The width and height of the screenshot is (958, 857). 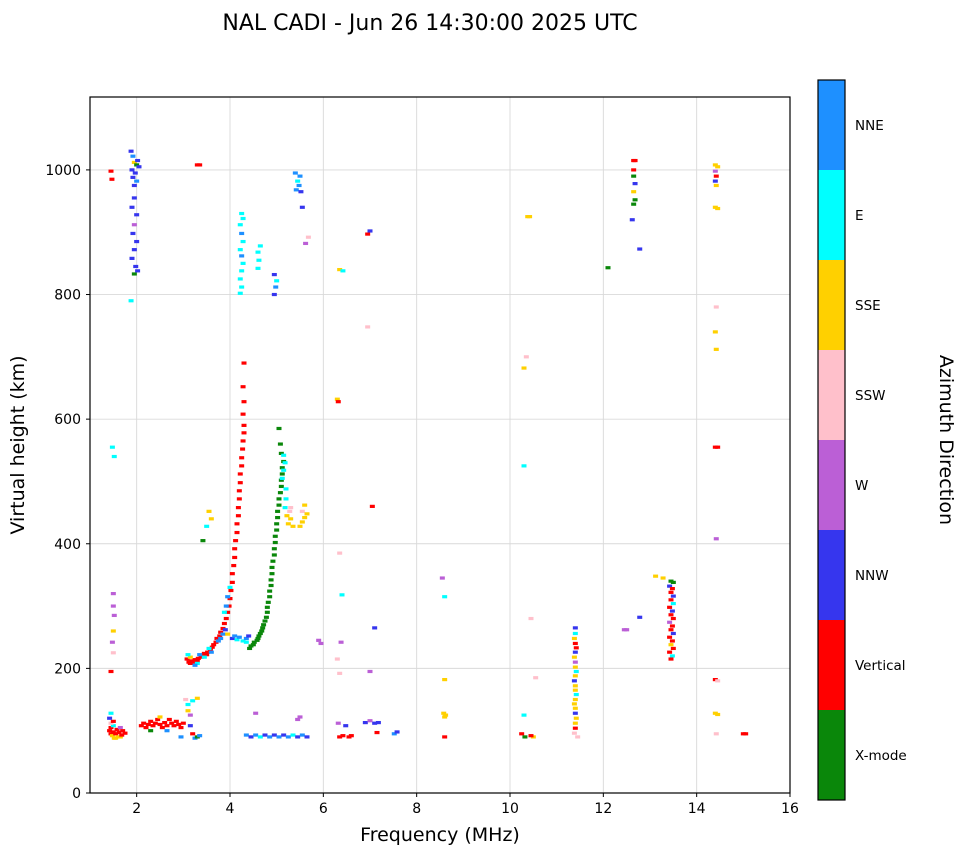 What do you see at coordinates (831, 575) in the screenshot?
I see `colorbar-segment-nnw` at bounding box center [831, 575].